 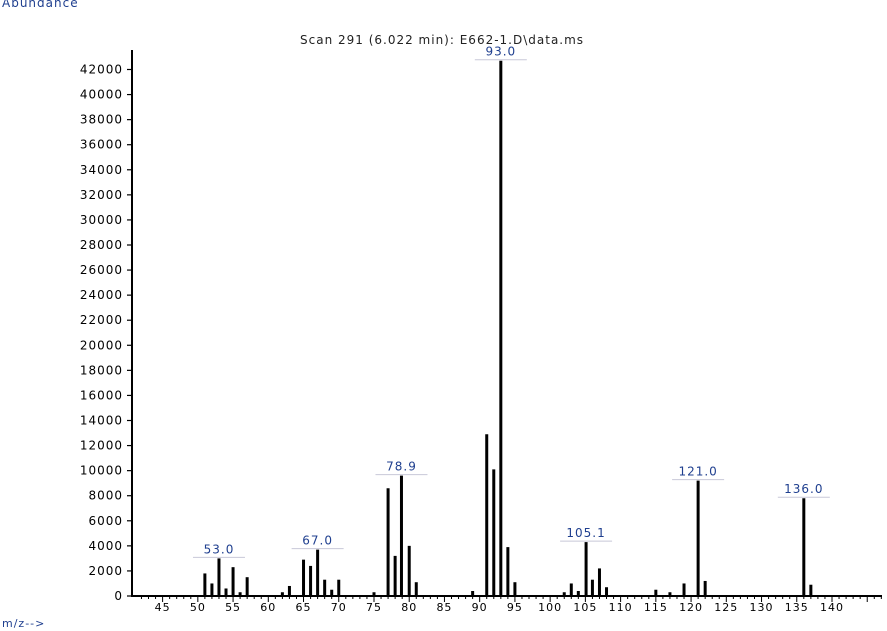 I want to click on y-tick-label: 38000, so click(x=101, y=120).